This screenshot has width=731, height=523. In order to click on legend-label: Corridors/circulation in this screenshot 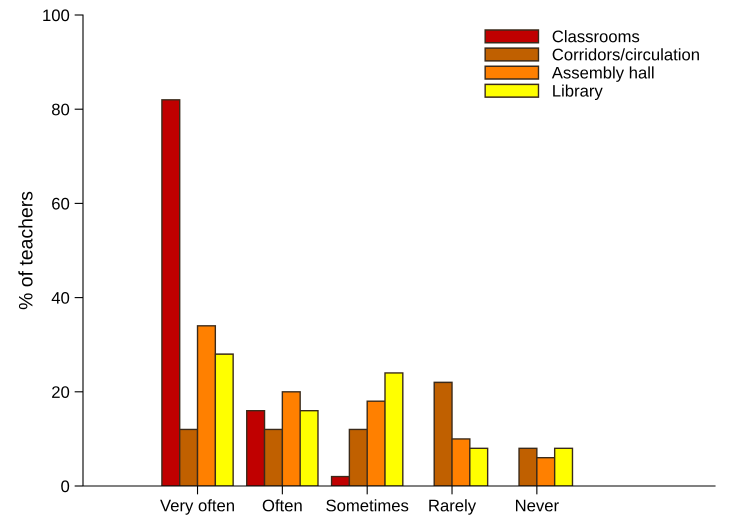, I will do `click(625, 54)`.